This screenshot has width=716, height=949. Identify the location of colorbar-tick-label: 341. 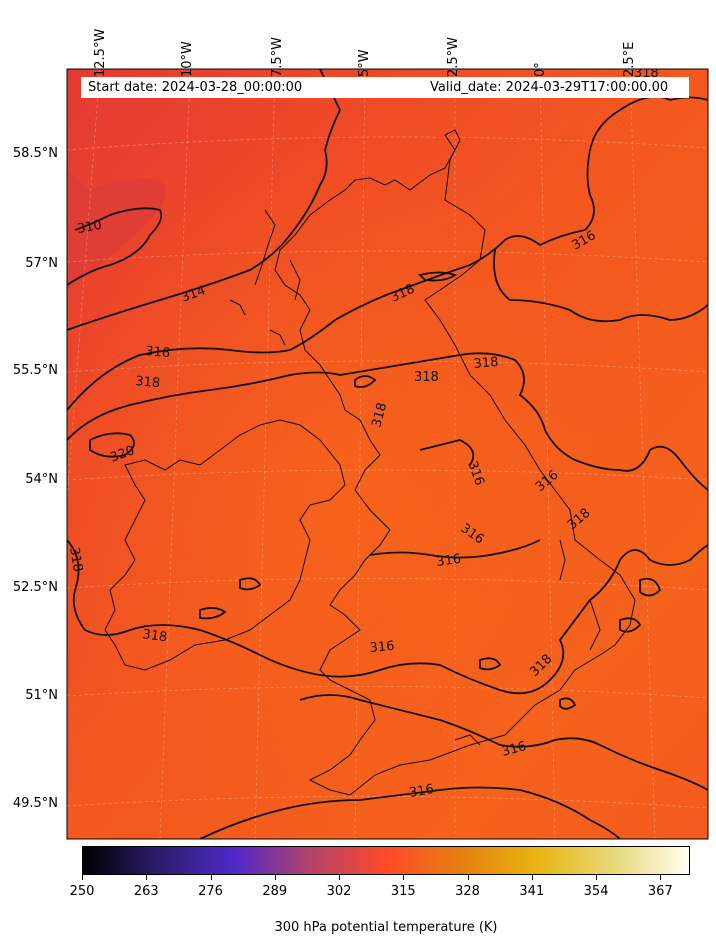
(532, 891).